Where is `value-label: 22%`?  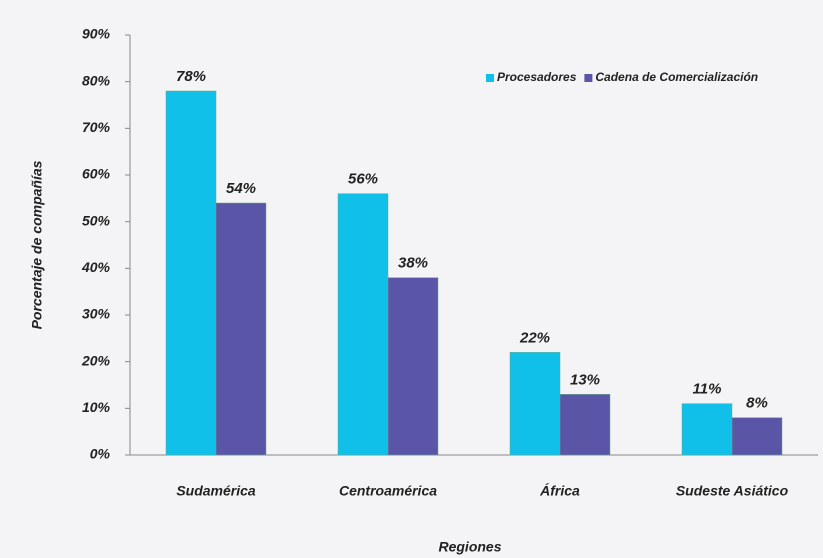 value-label: 22% is located at coordinates (534, 337).